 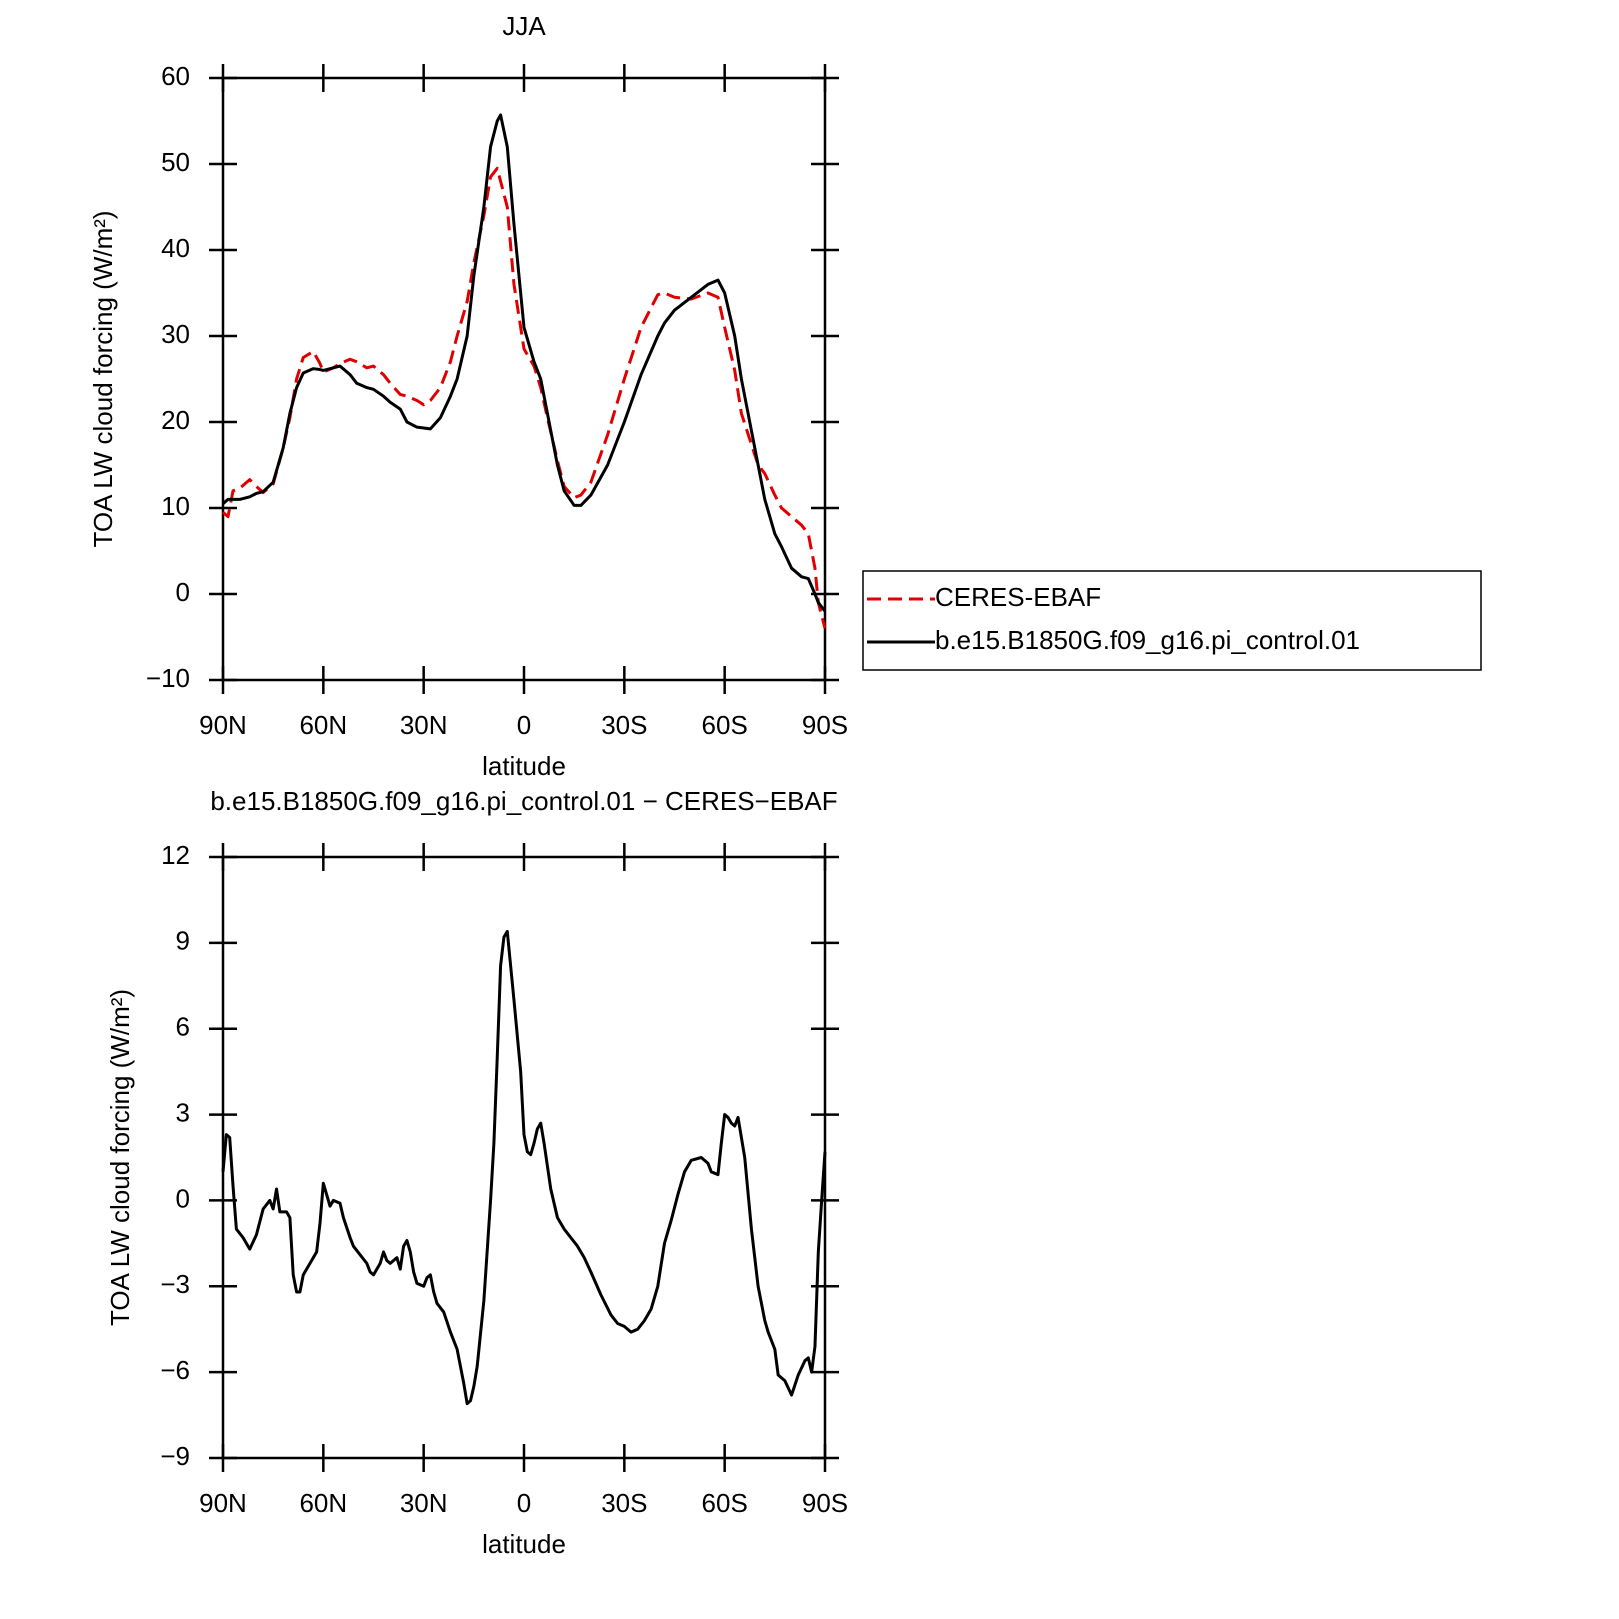 What do you see at coordinates (175, 248) in the screenshot?
I see `y-tick-label: 40` at bounding box center [175, 248].